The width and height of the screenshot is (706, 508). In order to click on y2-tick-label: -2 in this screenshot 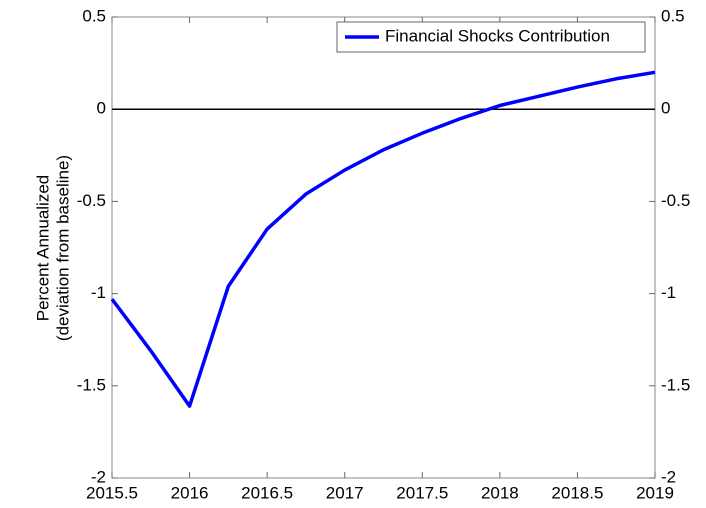, I will do `click(668, 476)`.